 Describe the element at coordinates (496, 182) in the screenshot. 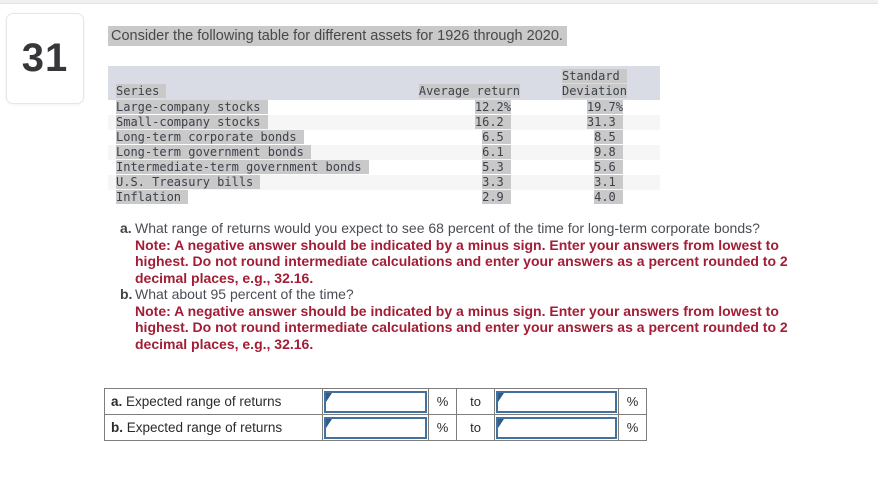

I see `avg-return-cell: 3.3` at that location.